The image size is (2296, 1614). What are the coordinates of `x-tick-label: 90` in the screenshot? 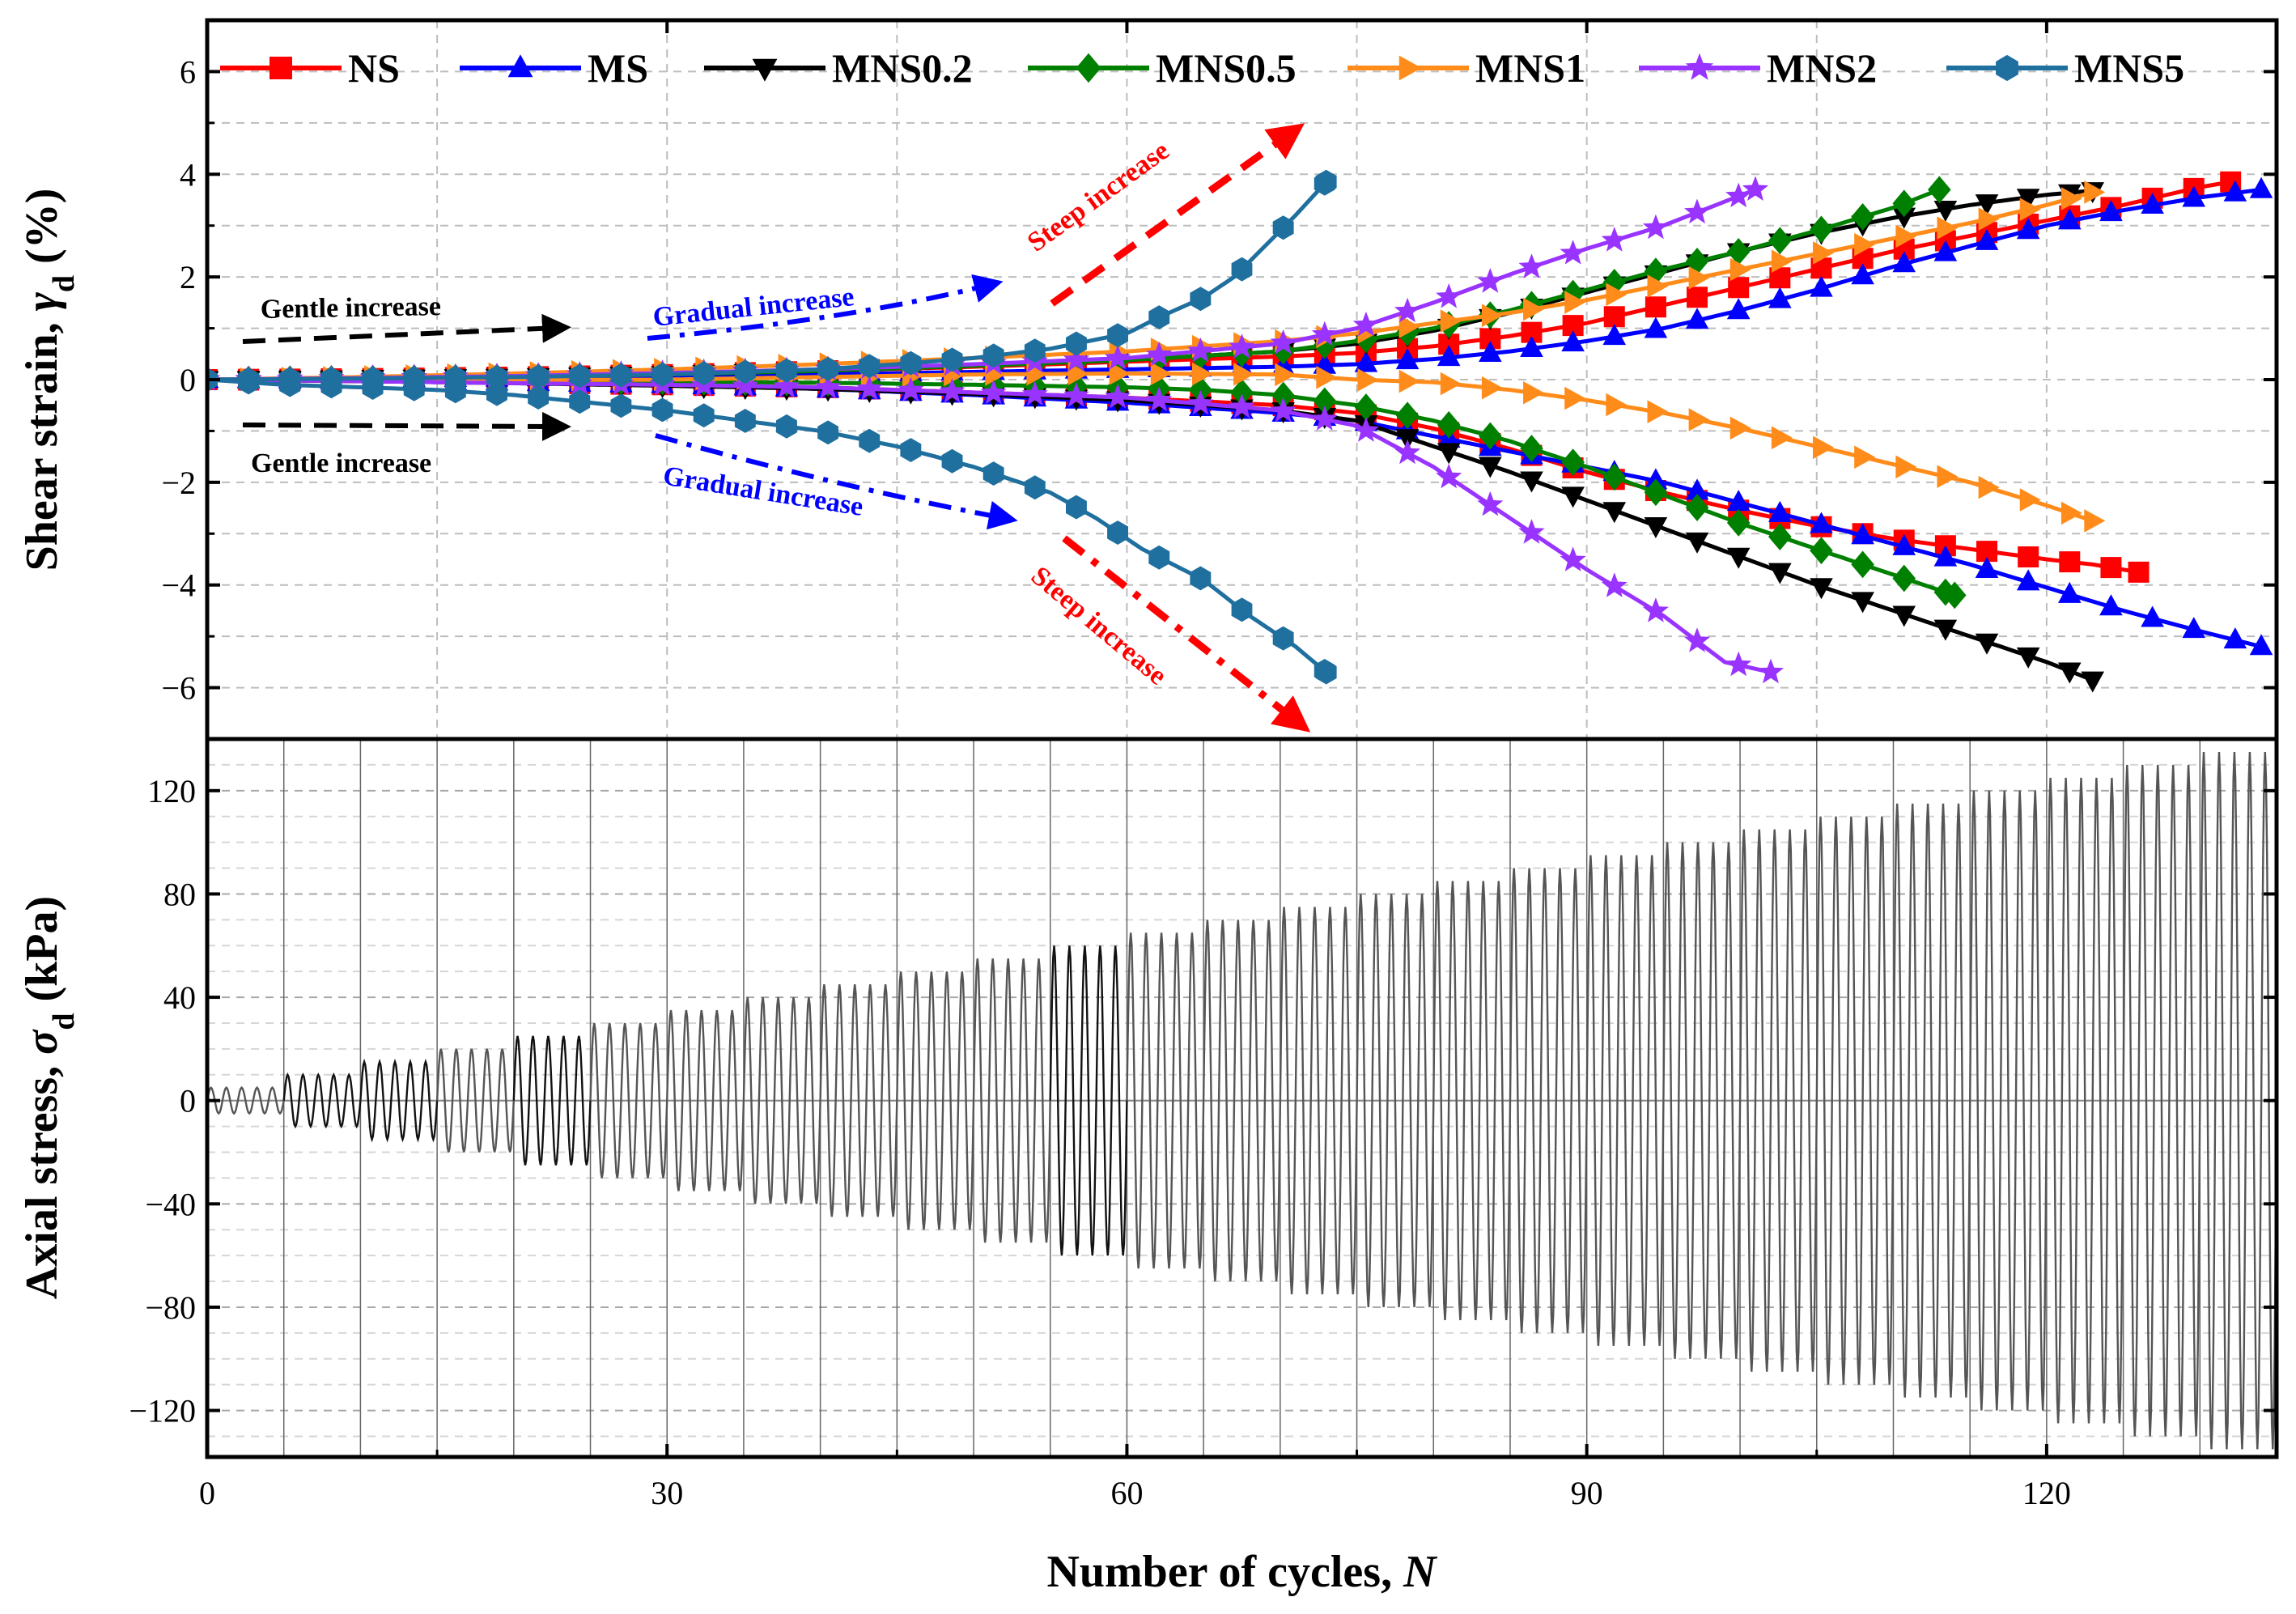 It's located at (1587, 1493).